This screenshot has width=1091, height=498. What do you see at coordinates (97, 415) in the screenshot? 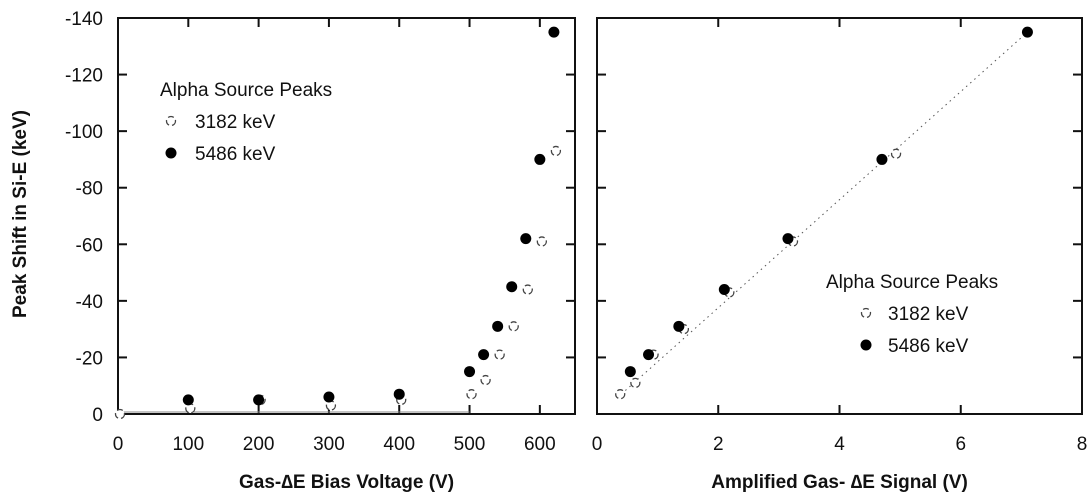
I see `y-tick-label: 0` at bounding box center [97, 415].